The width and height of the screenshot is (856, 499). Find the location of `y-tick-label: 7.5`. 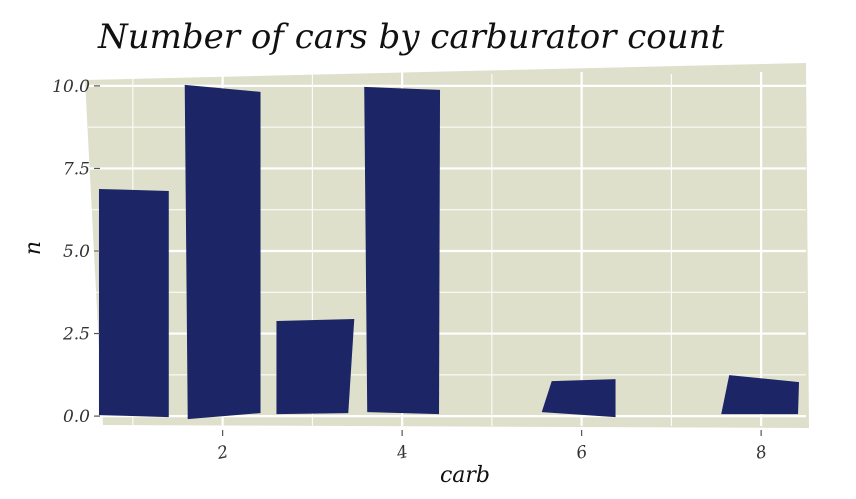

y-tick-label: 7.5 is located at coordinates (76, 169).